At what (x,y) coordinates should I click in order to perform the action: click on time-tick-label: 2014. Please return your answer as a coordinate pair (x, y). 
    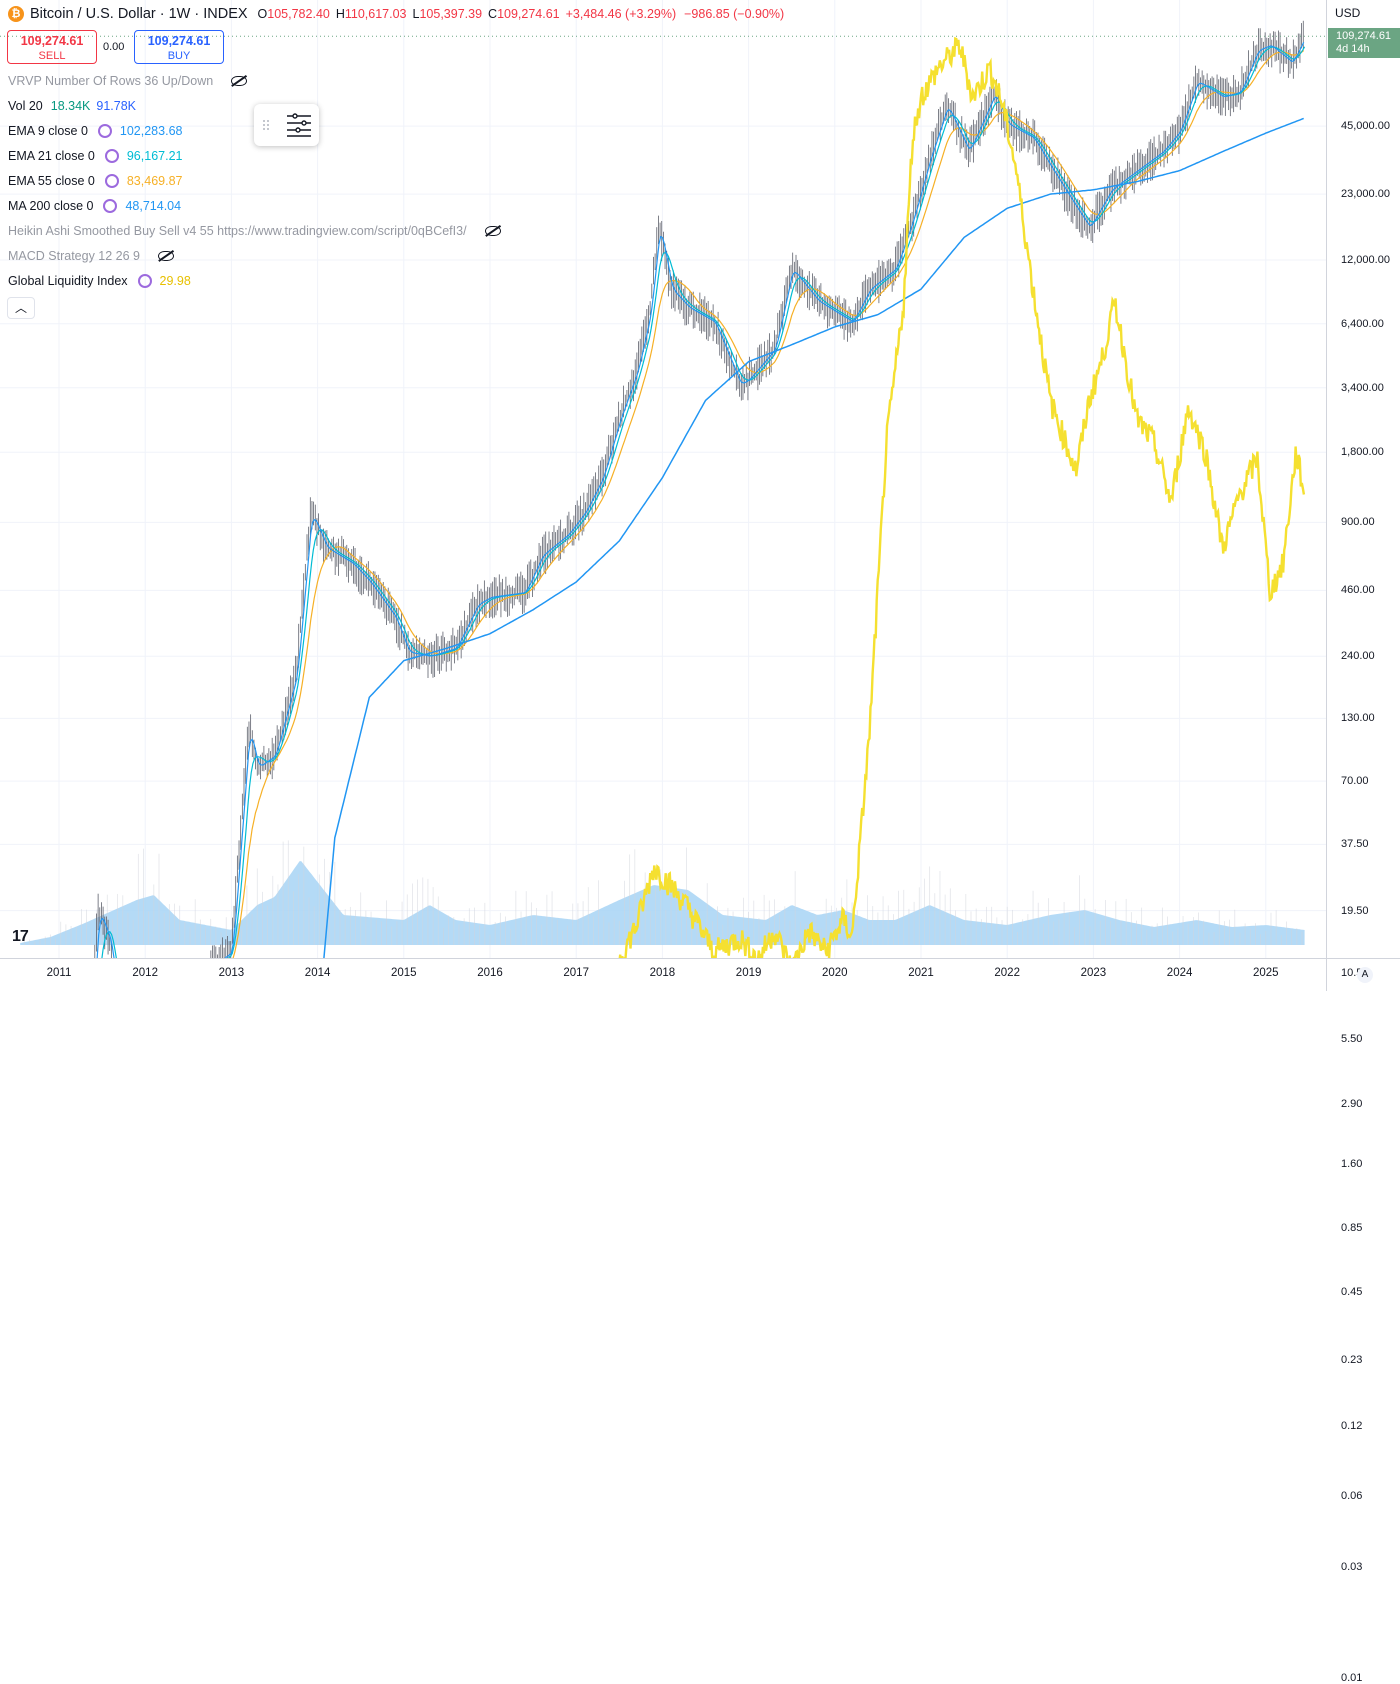
    Looking at the image, I should click on (317, 973).